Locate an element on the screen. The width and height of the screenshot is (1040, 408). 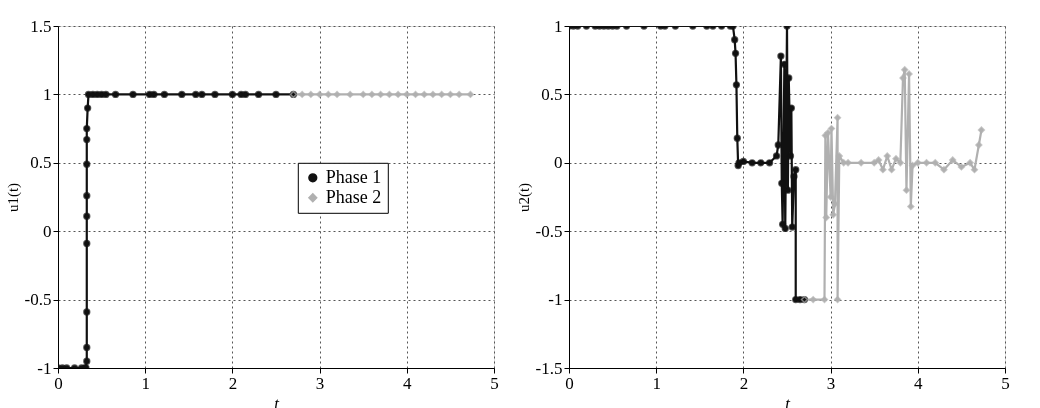
legend-label: Phase 2 is located at coordinates (353, 196).